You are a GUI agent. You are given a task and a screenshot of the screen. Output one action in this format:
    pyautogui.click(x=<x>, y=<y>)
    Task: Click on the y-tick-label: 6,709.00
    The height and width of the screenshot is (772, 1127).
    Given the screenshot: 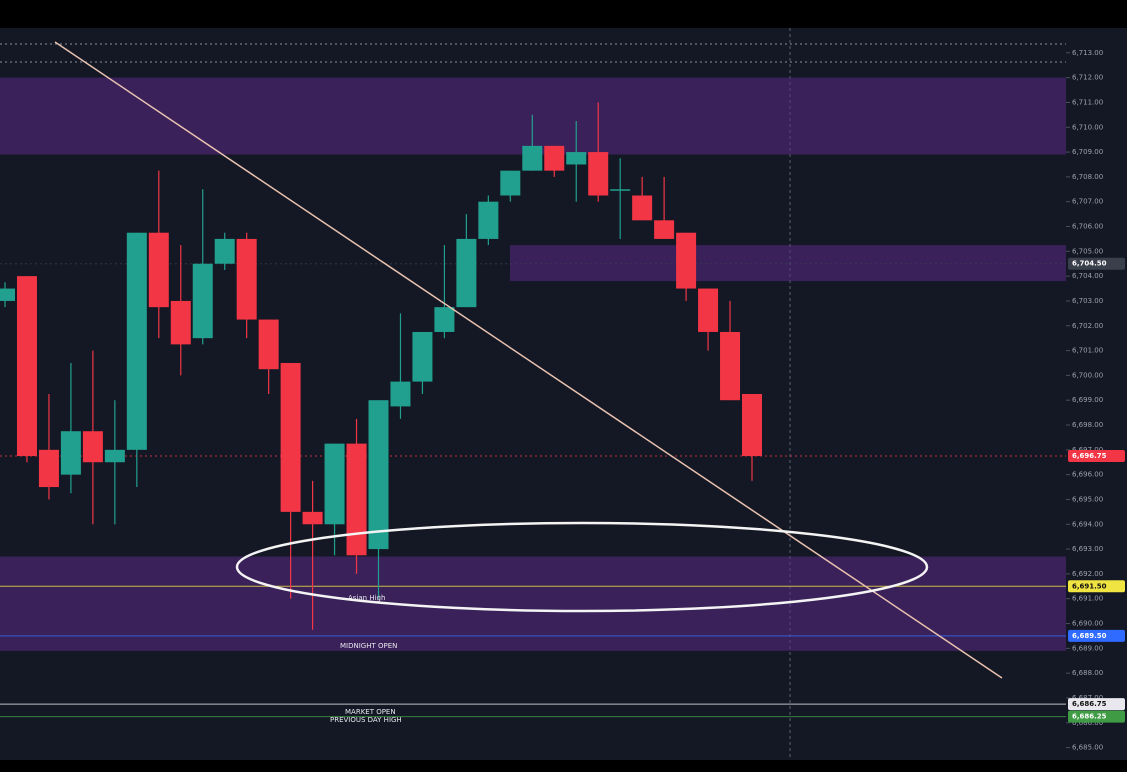 What is the action you would take?
    pyautogui.click(x=1087, y=152)
    